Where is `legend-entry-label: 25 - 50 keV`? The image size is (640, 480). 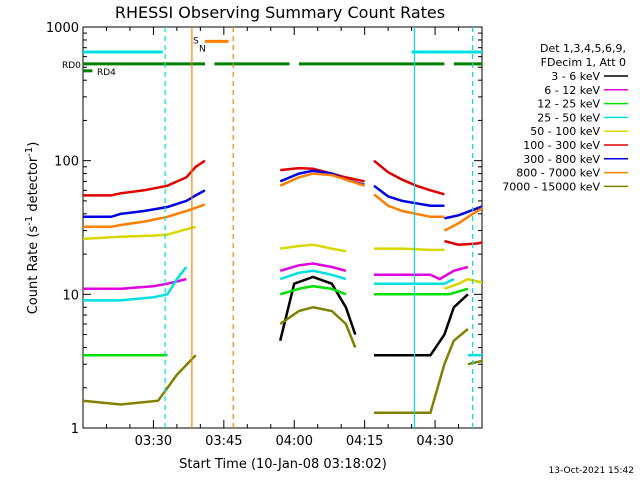
legend-entry-label: 25 - 50 keV is located at coordinates (568, 117).